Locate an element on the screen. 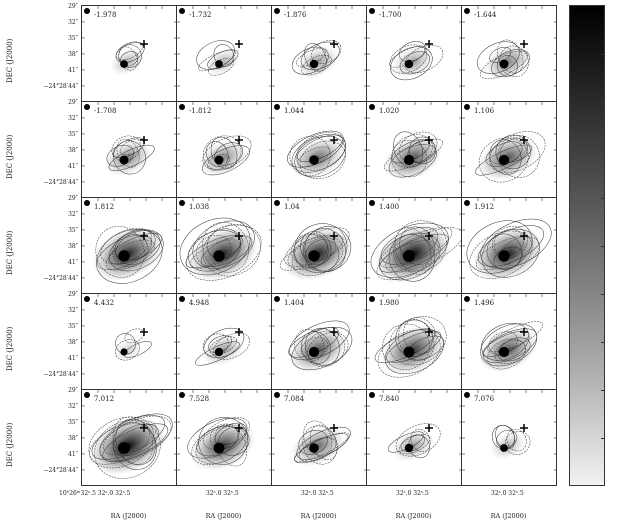 The width and height of the screenshot is (622, 524). channel-panel: -1.700 is located at coordinates (414, 53).